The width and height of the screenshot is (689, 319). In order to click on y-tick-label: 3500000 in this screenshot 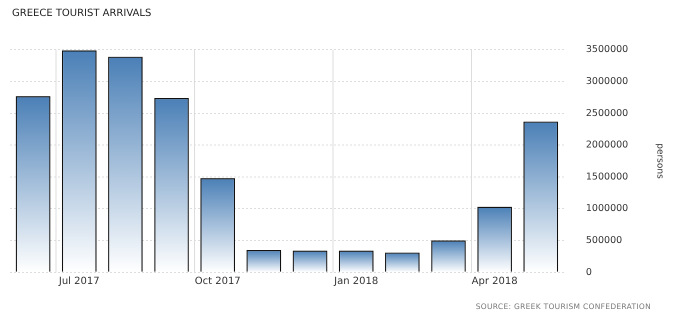, I will do `click(607, 50)`.